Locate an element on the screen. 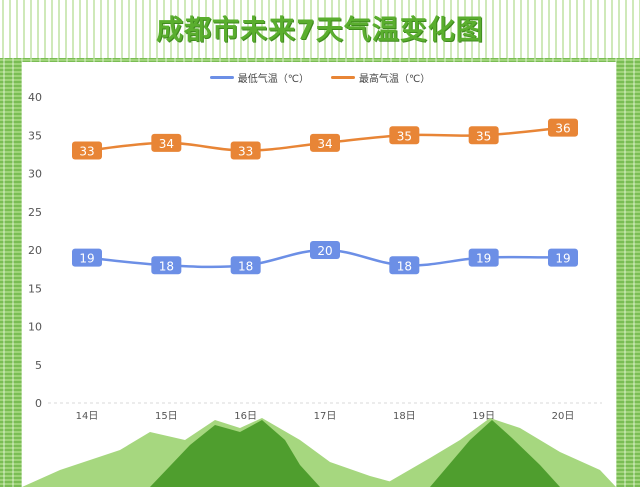 The width and height of the screenshot is (640, 487). y-tick-label: 40 is located at coordinates (35, 97).